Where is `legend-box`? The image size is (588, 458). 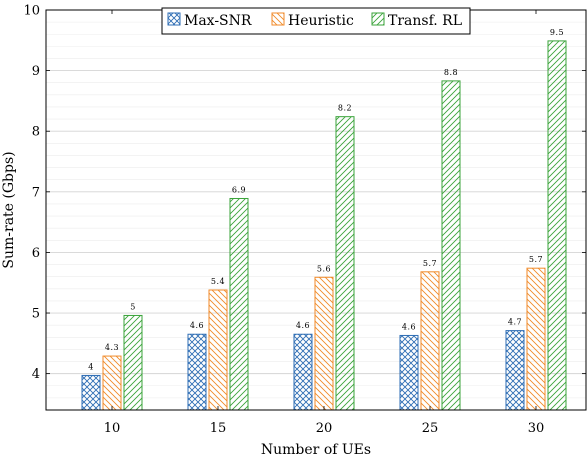
legend-box is located at coordinates (316, 21).